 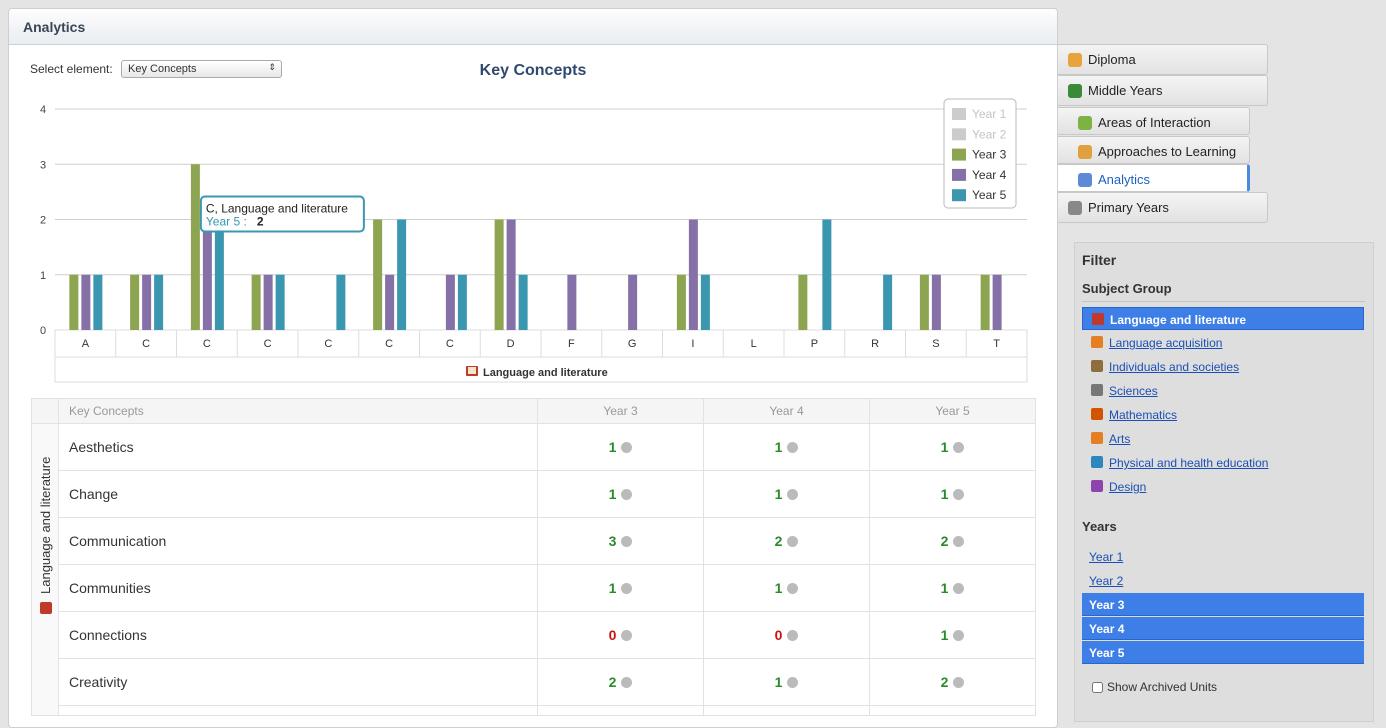 What do you see at coordinates (534, 710) in the screenshot?
I see `table-row` at bounding box center [534, 710].